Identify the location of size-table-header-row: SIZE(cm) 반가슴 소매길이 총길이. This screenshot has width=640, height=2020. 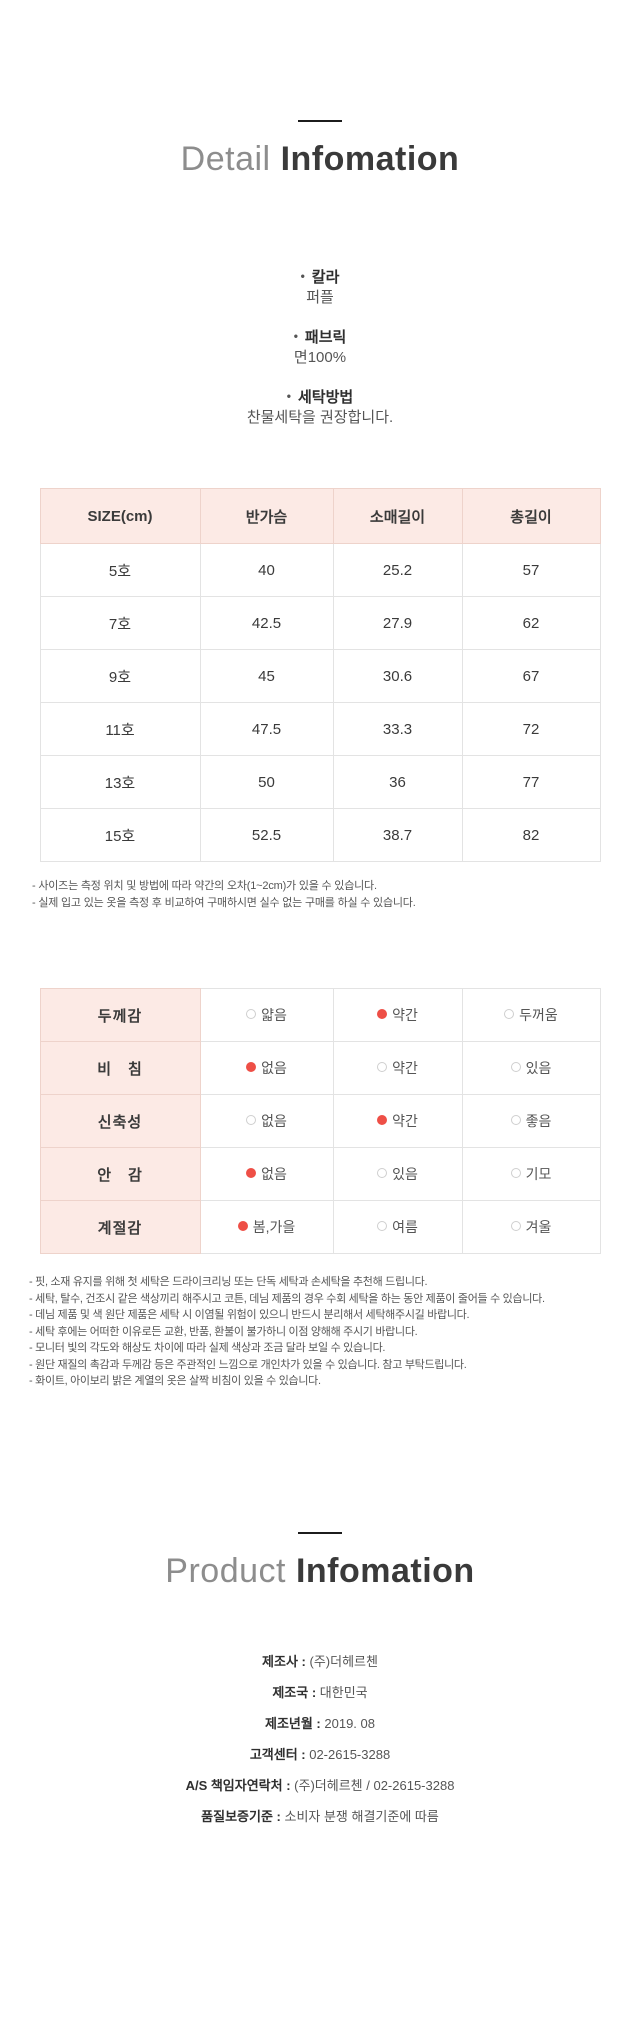
(320, 516).